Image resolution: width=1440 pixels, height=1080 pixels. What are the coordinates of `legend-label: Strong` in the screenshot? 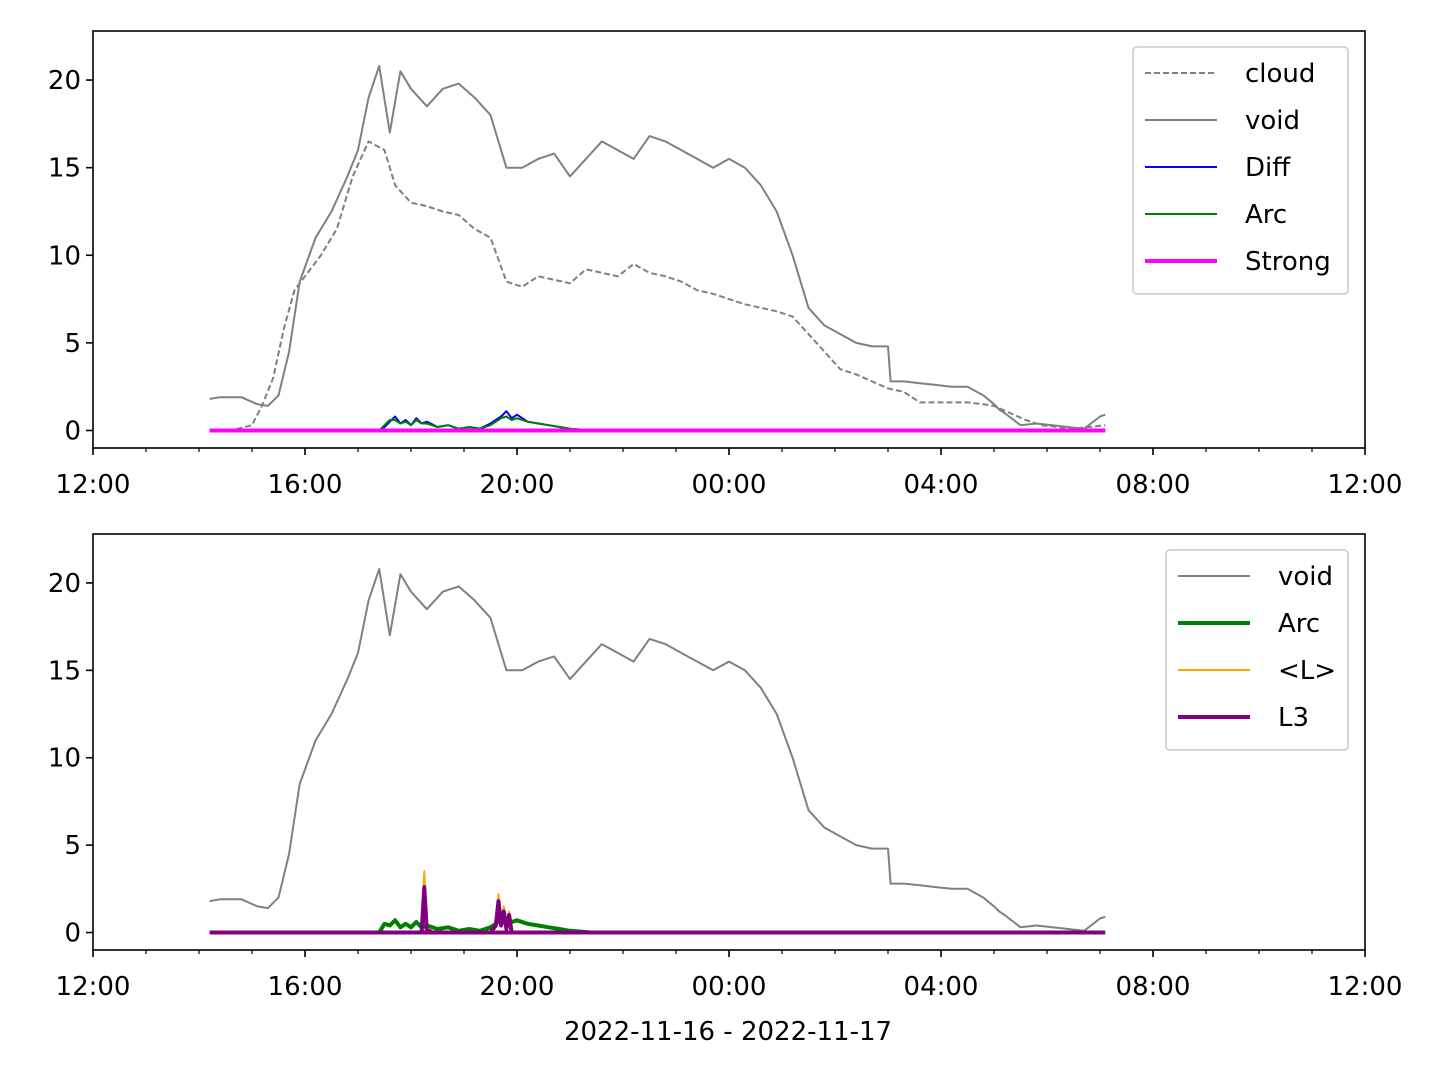 It's located at (1288, 262).